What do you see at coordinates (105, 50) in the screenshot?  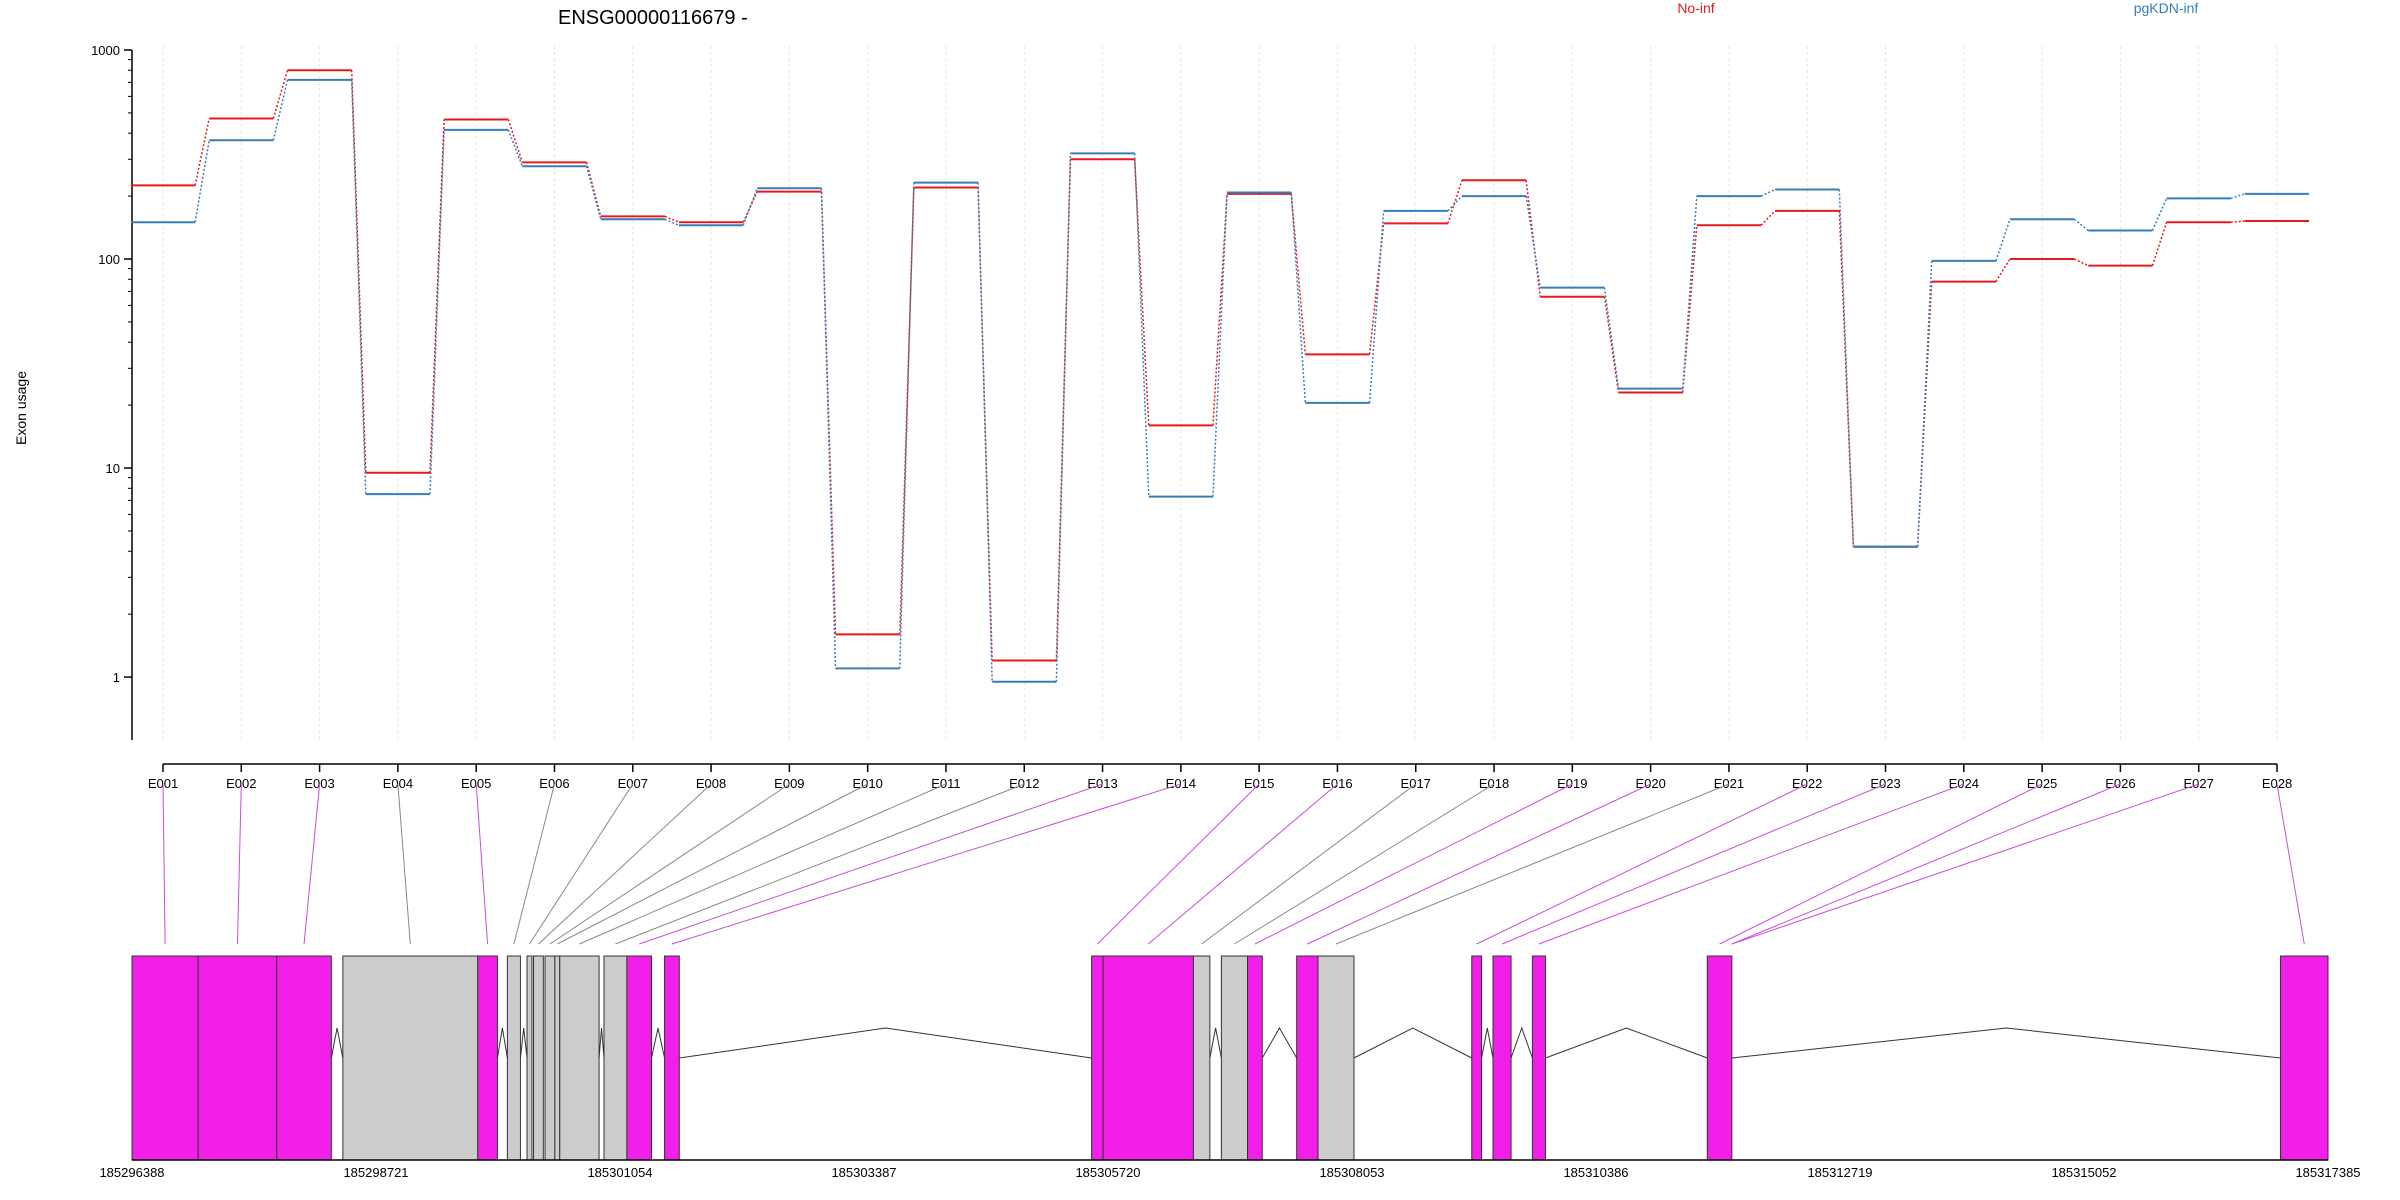 I see `y-tick-label: 1000` at bounding box center [105, 50].